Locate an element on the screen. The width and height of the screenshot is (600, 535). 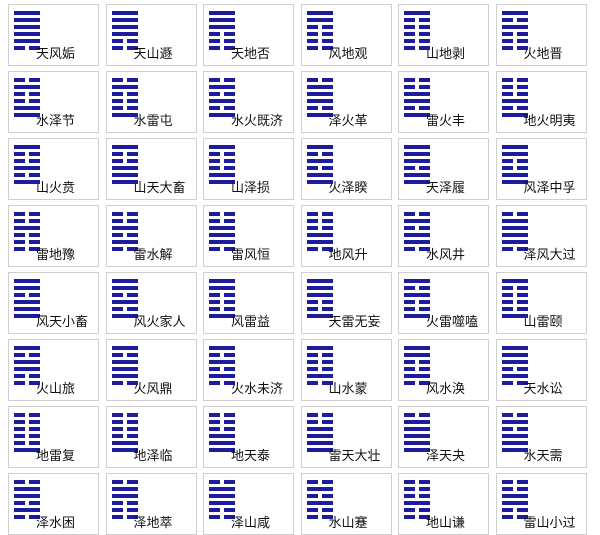
hexagram-cell: 地风升 is located at coordinates (346, 236).